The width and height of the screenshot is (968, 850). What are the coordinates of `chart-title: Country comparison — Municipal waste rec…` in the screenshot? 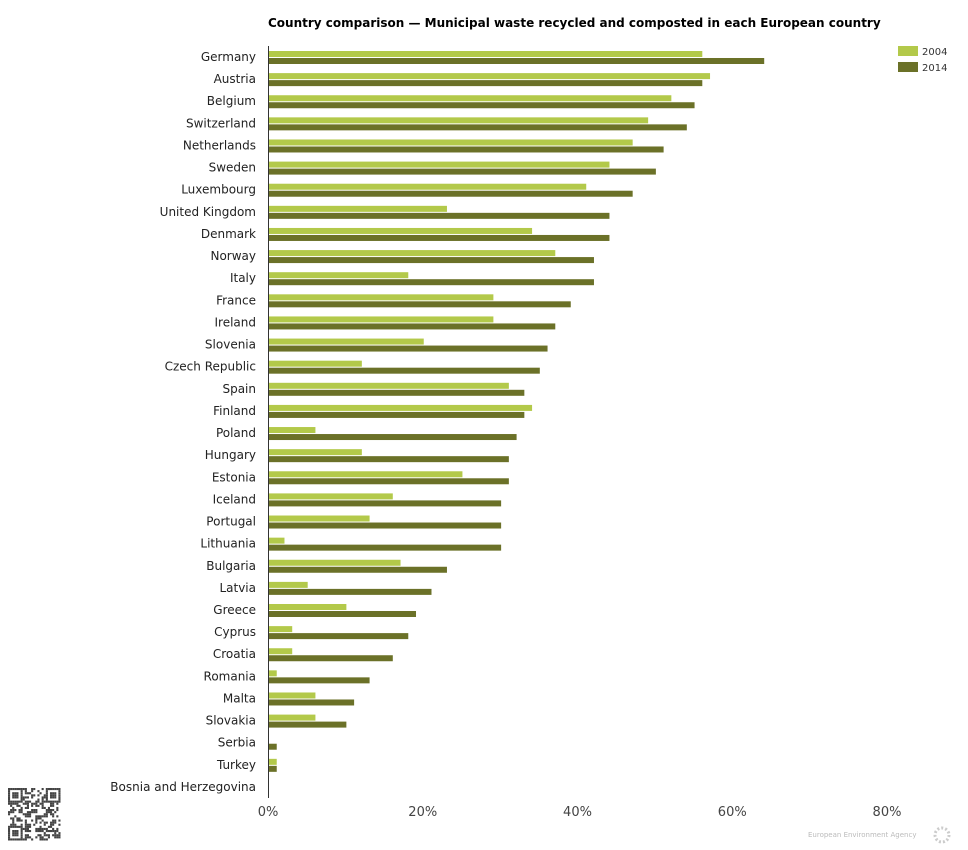 It's located at (574, 23).